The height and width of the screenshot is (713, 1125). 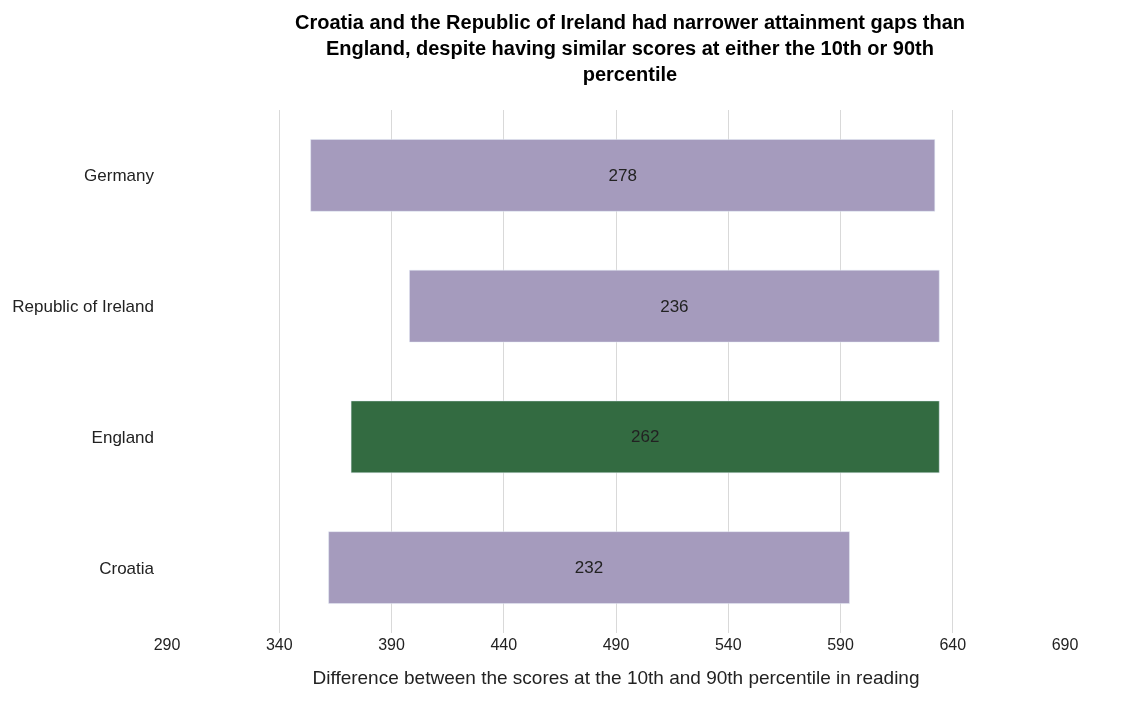 What do you see at coordinates (630, 47) in the screenshot?
I see `chart-title: Croatia and the Republic of Ireland had narrower attainment gaps than England, despite having similar scores at either the 10th or 90th percentile` at bounding box center [630, 47].